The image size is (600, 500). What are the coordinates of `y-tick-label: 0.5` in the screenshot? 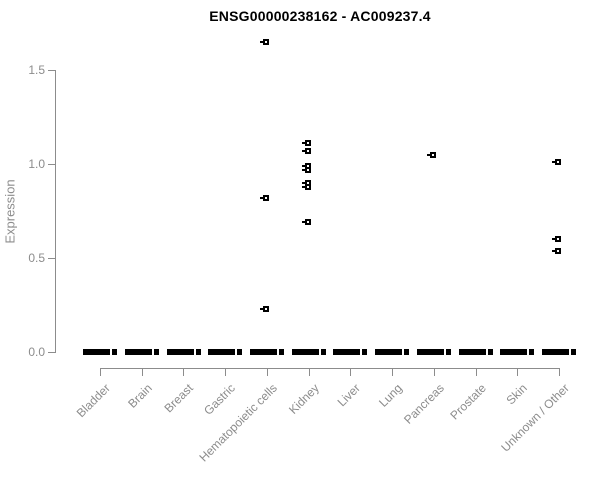 It's located at (36, 258).